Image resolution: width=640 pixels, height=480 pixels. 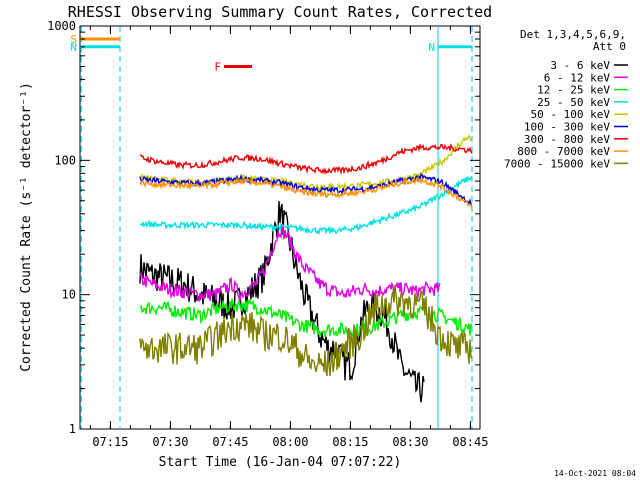 I want to click on legend-entry-label: 3 - 6 keV, so click(x=580, y=65).